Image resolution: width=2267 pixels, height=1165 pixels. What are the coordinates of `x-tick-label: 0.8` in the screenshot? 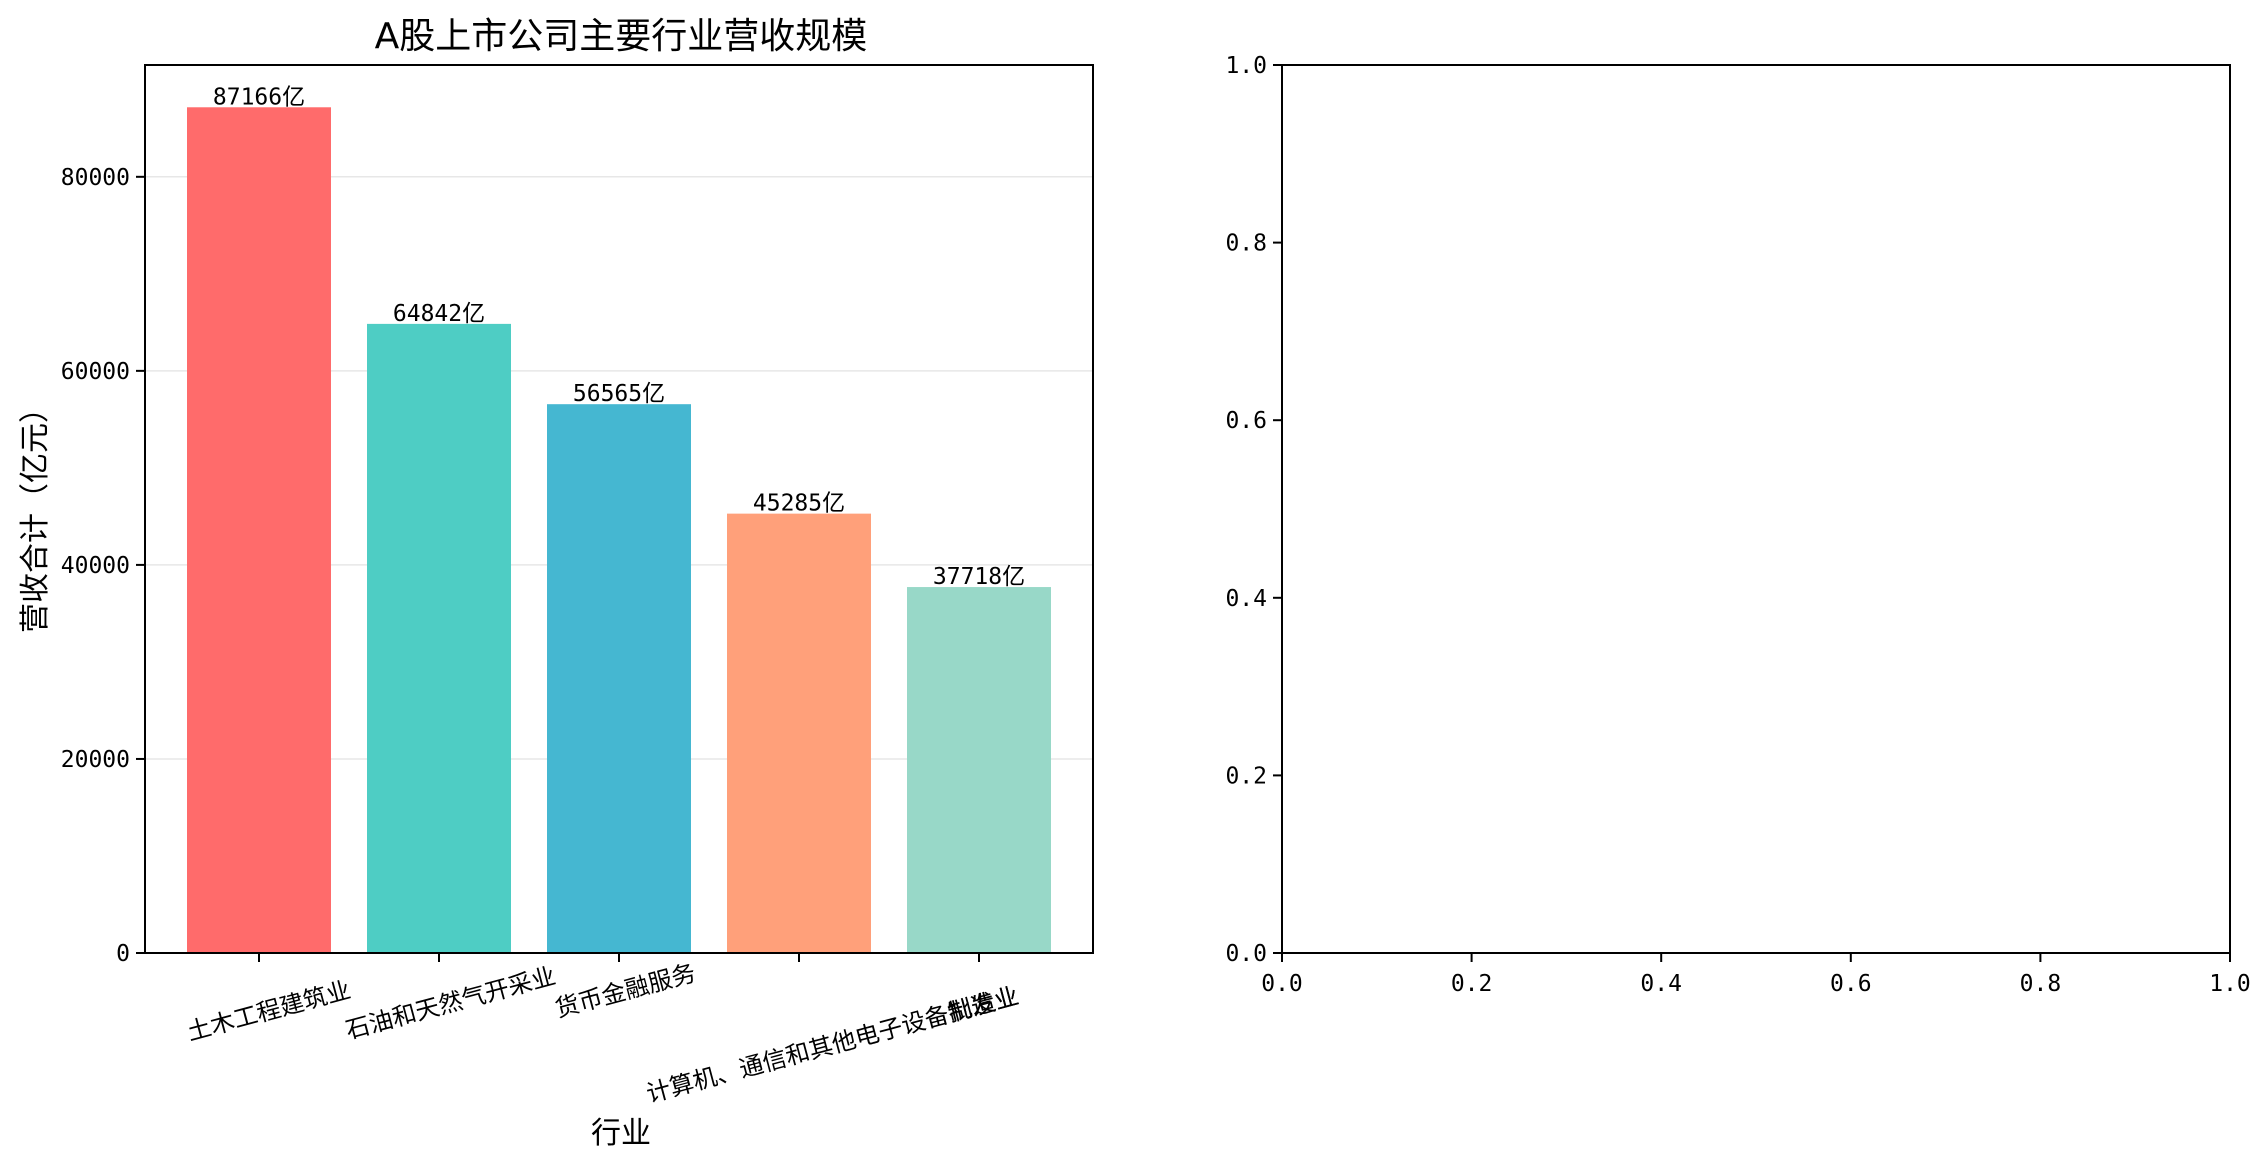 It's located at (2041, 984).